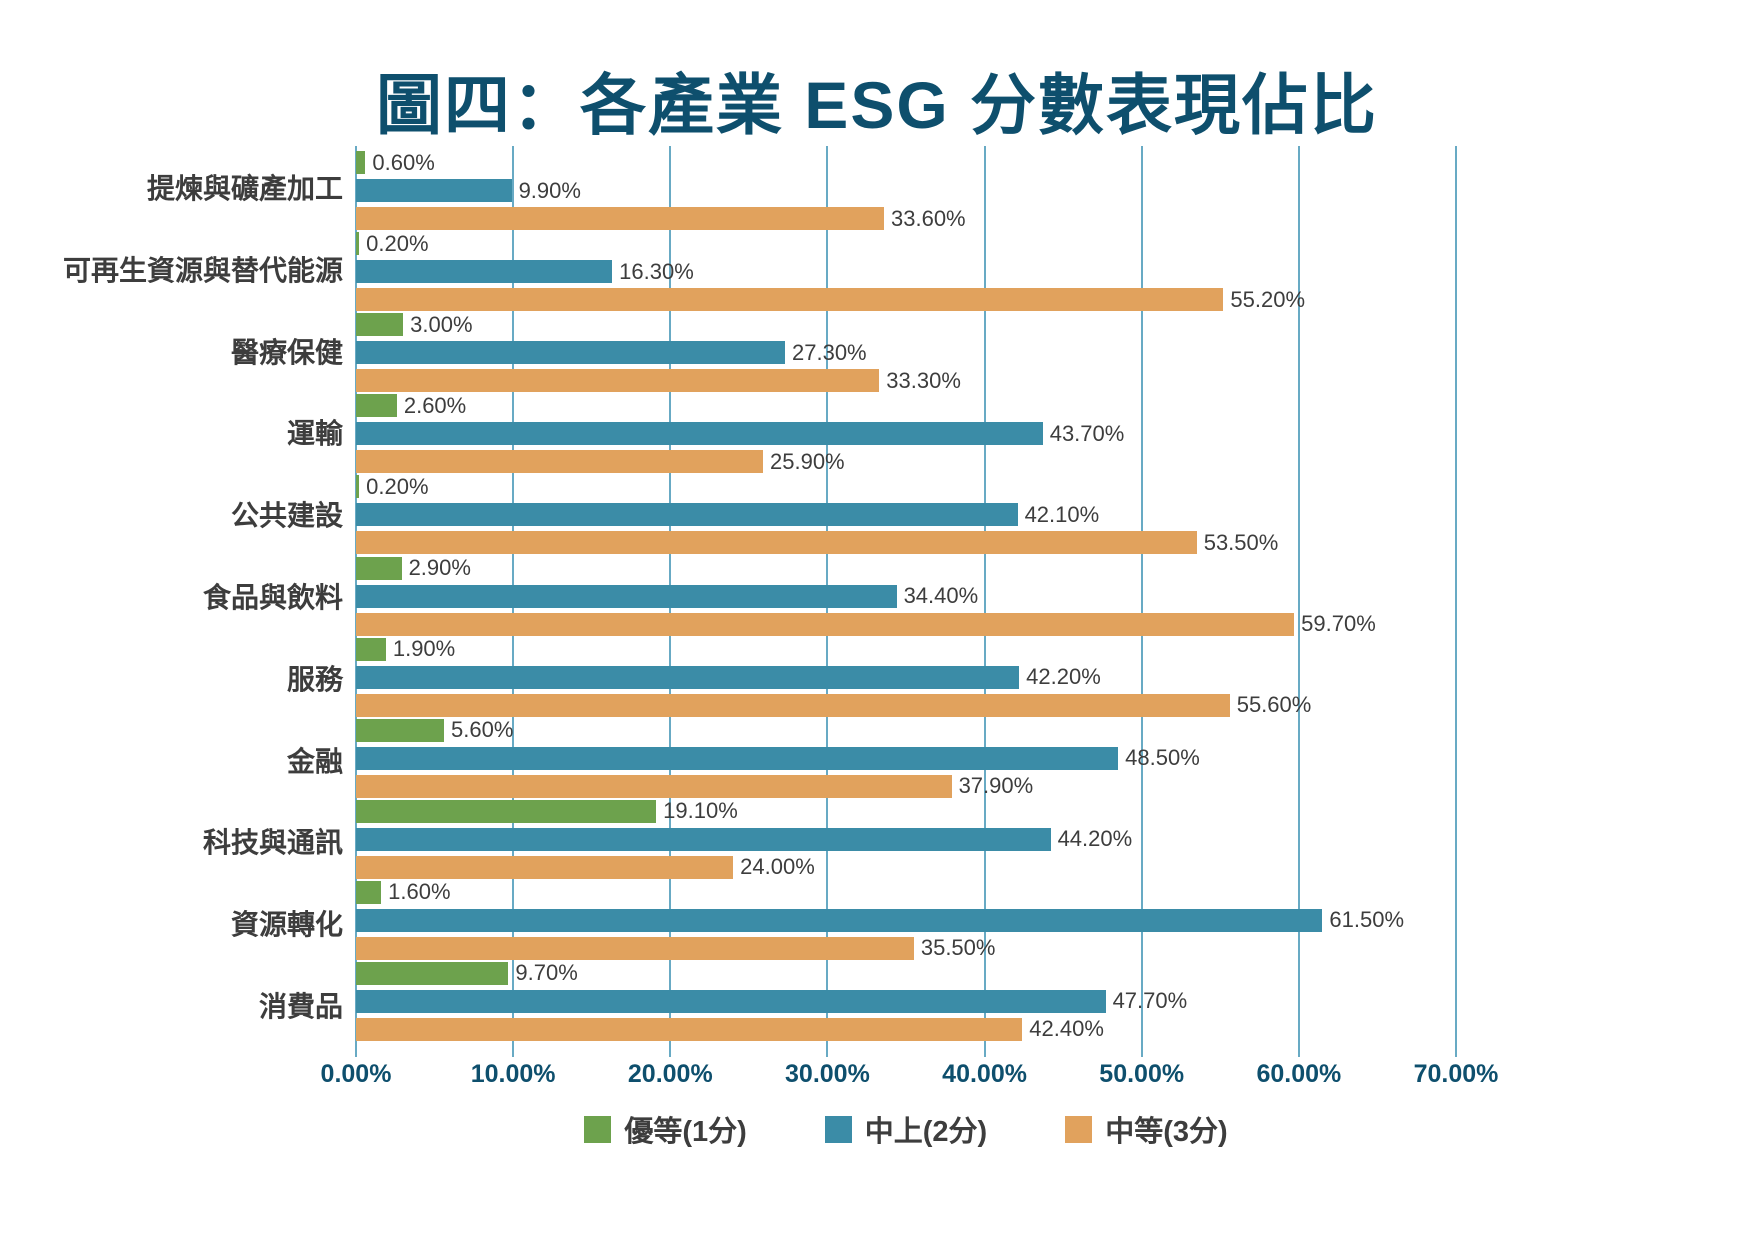 The height and width of the screenshot is (1241, 1754). What do you see at coordinates (906, 352) in the screenshot?
I see `bar-group: 3.00% 27.30% 33.30%` at bounding box center [906, 352].